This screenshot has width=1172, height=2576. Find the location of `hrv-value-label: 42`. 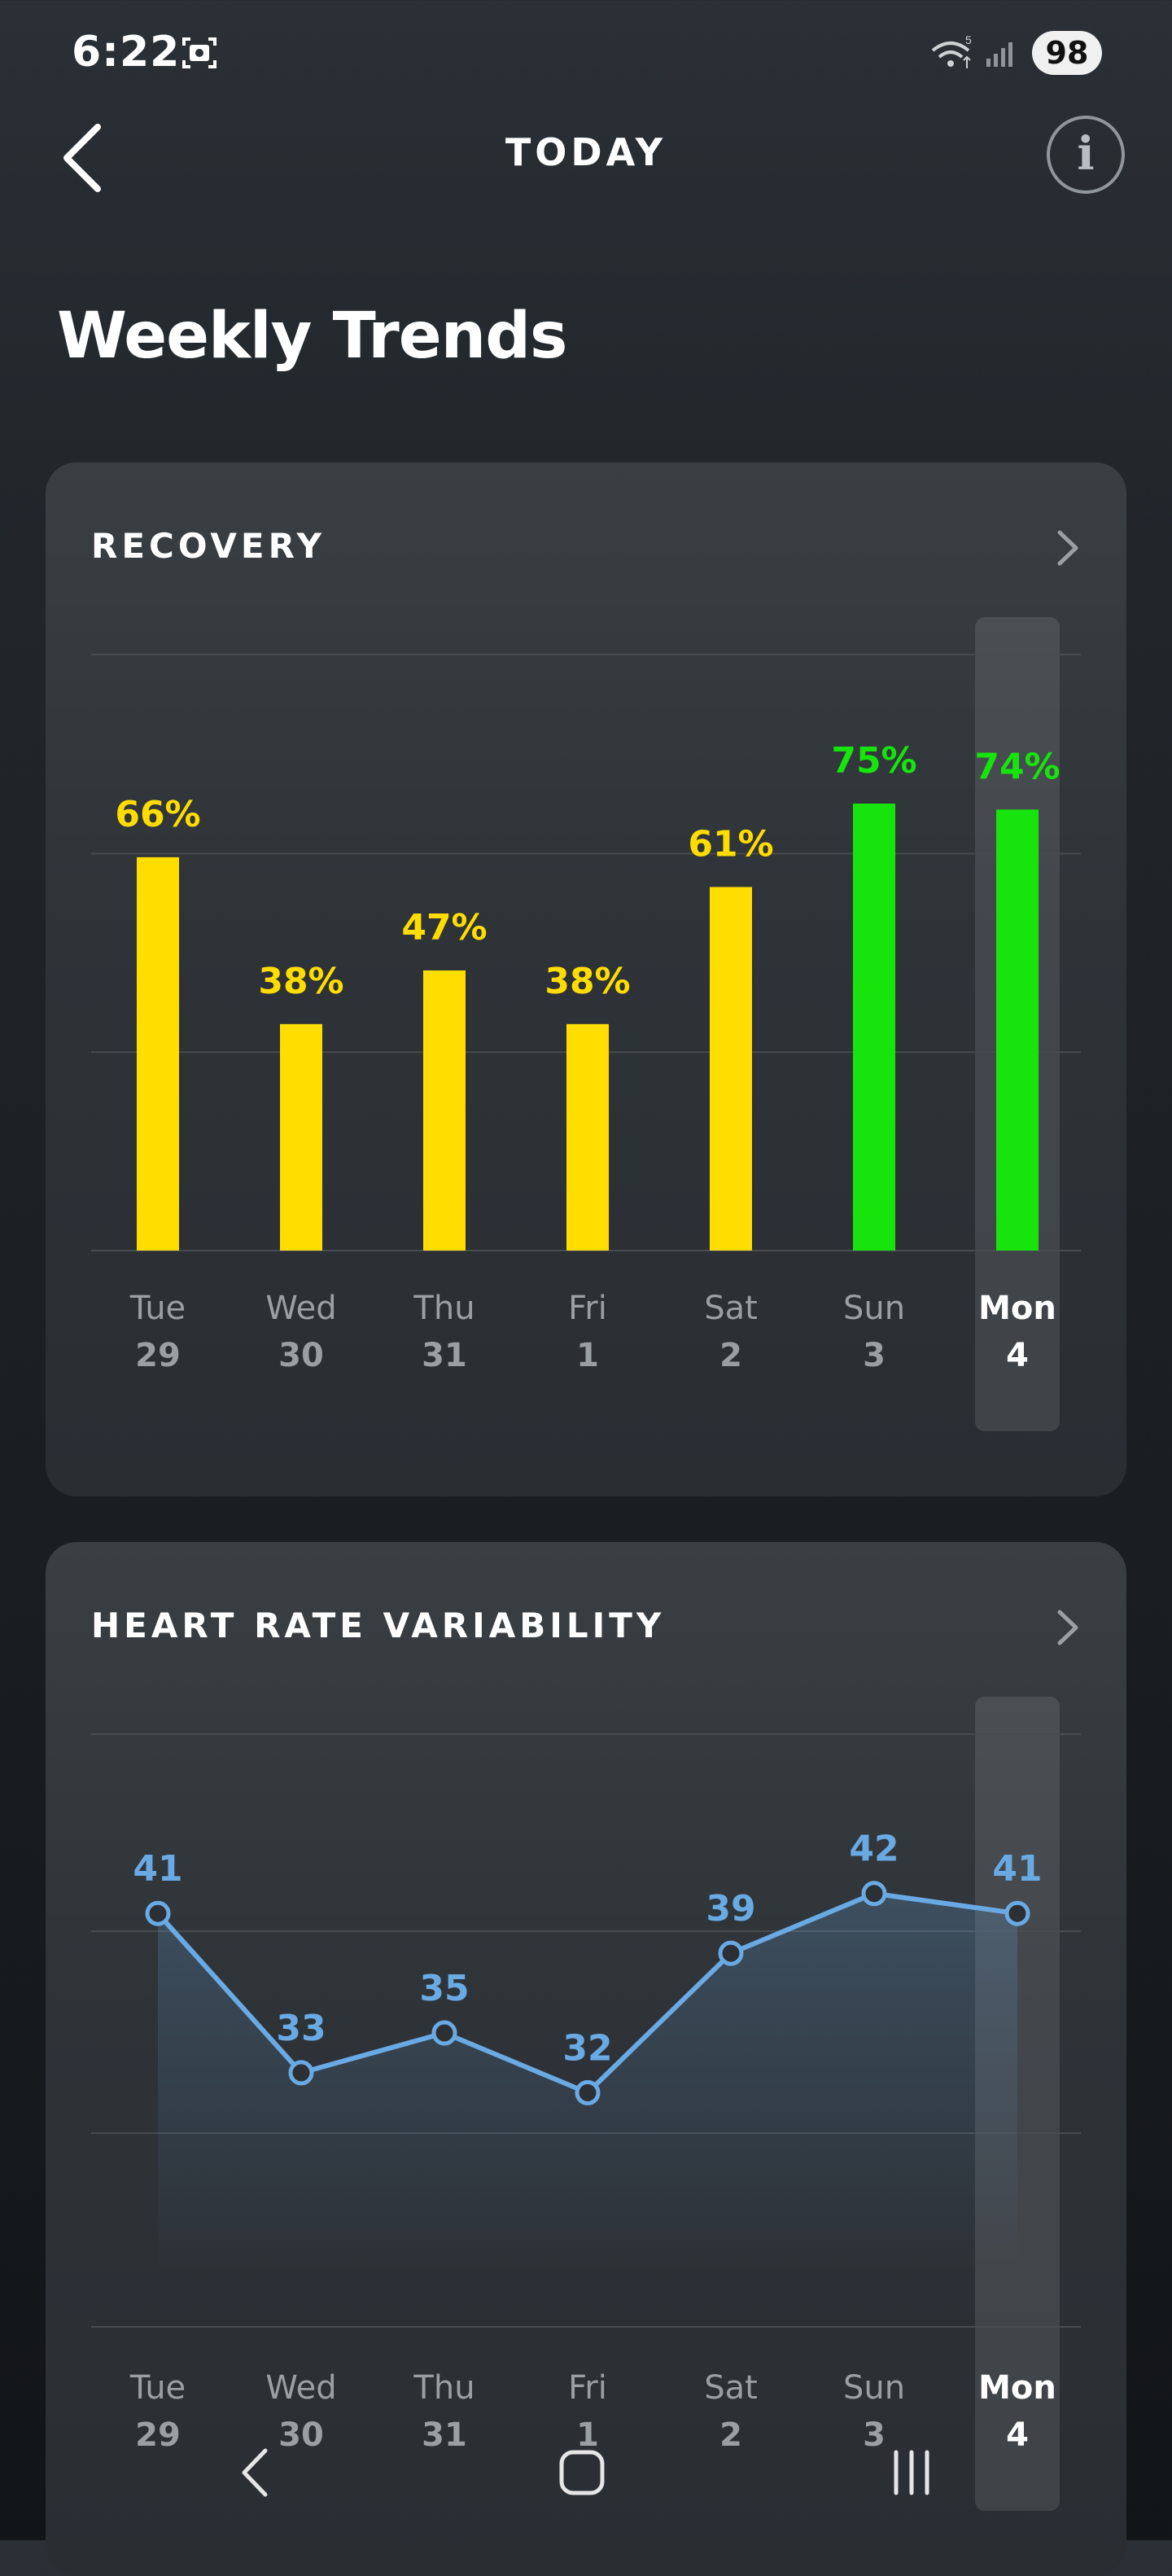

hrv-value-label: 42 is located at coordinates (874, 1849).